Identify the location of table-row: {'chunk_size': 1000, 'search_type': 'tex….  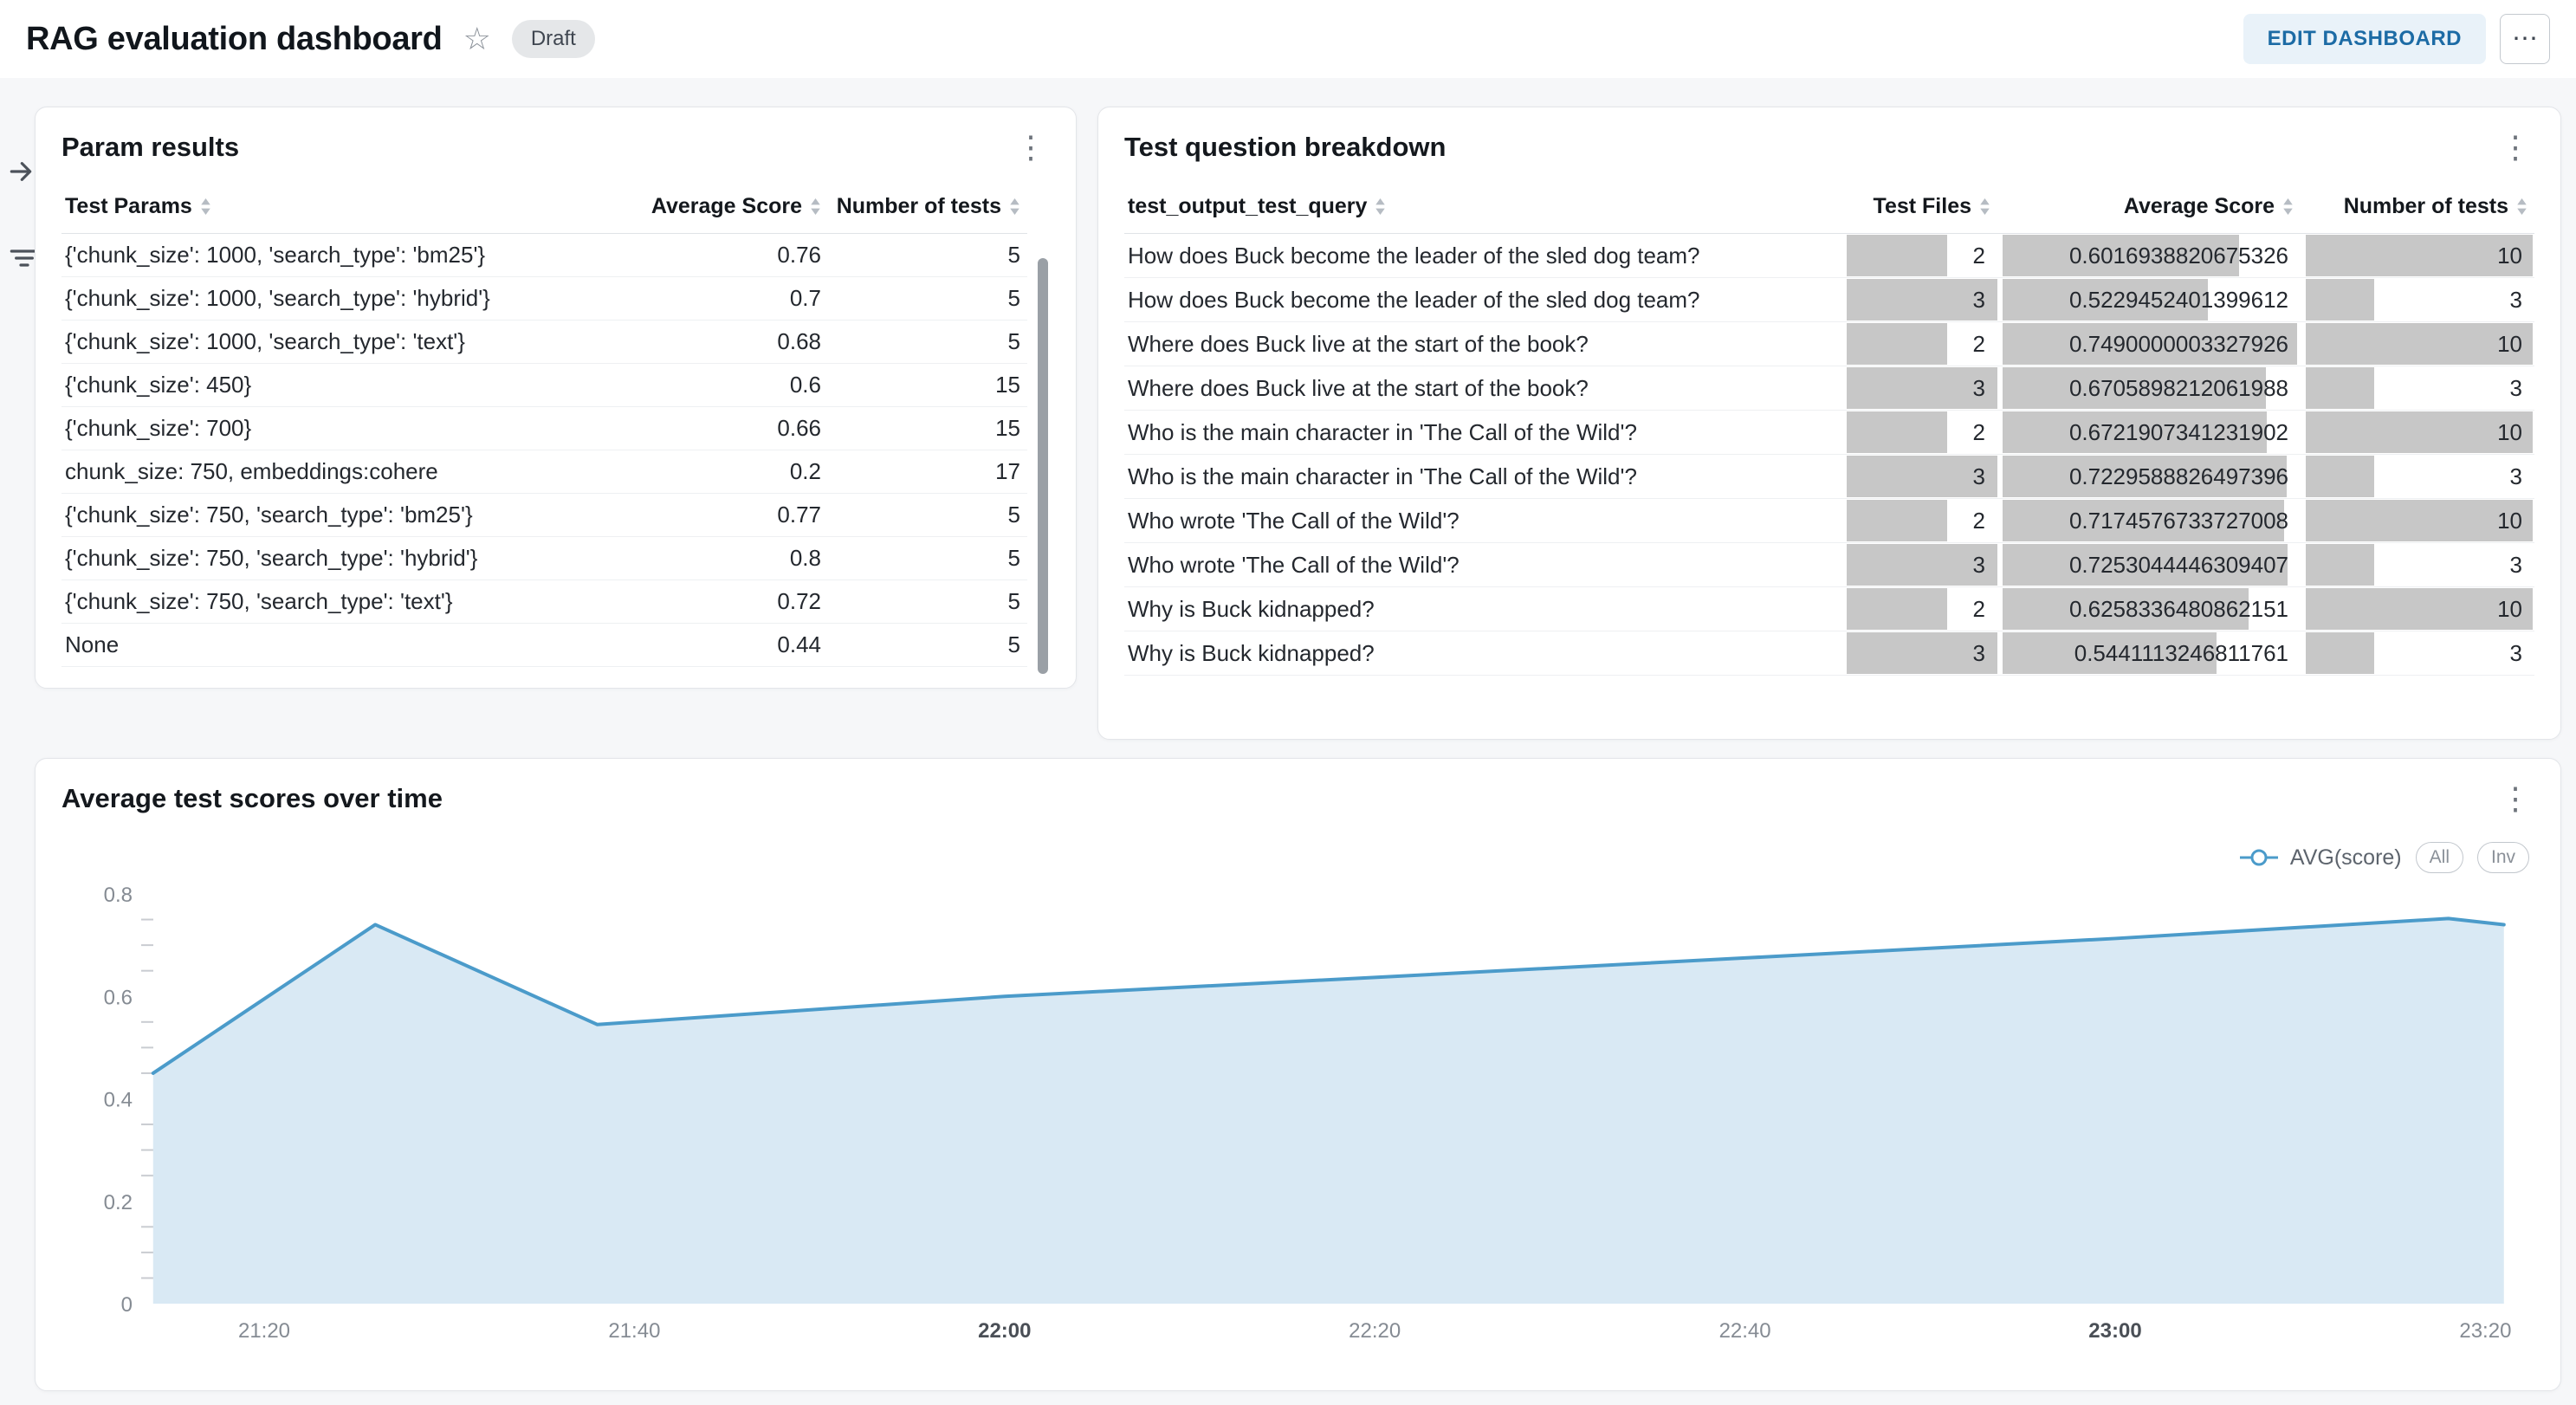
(544, 342).